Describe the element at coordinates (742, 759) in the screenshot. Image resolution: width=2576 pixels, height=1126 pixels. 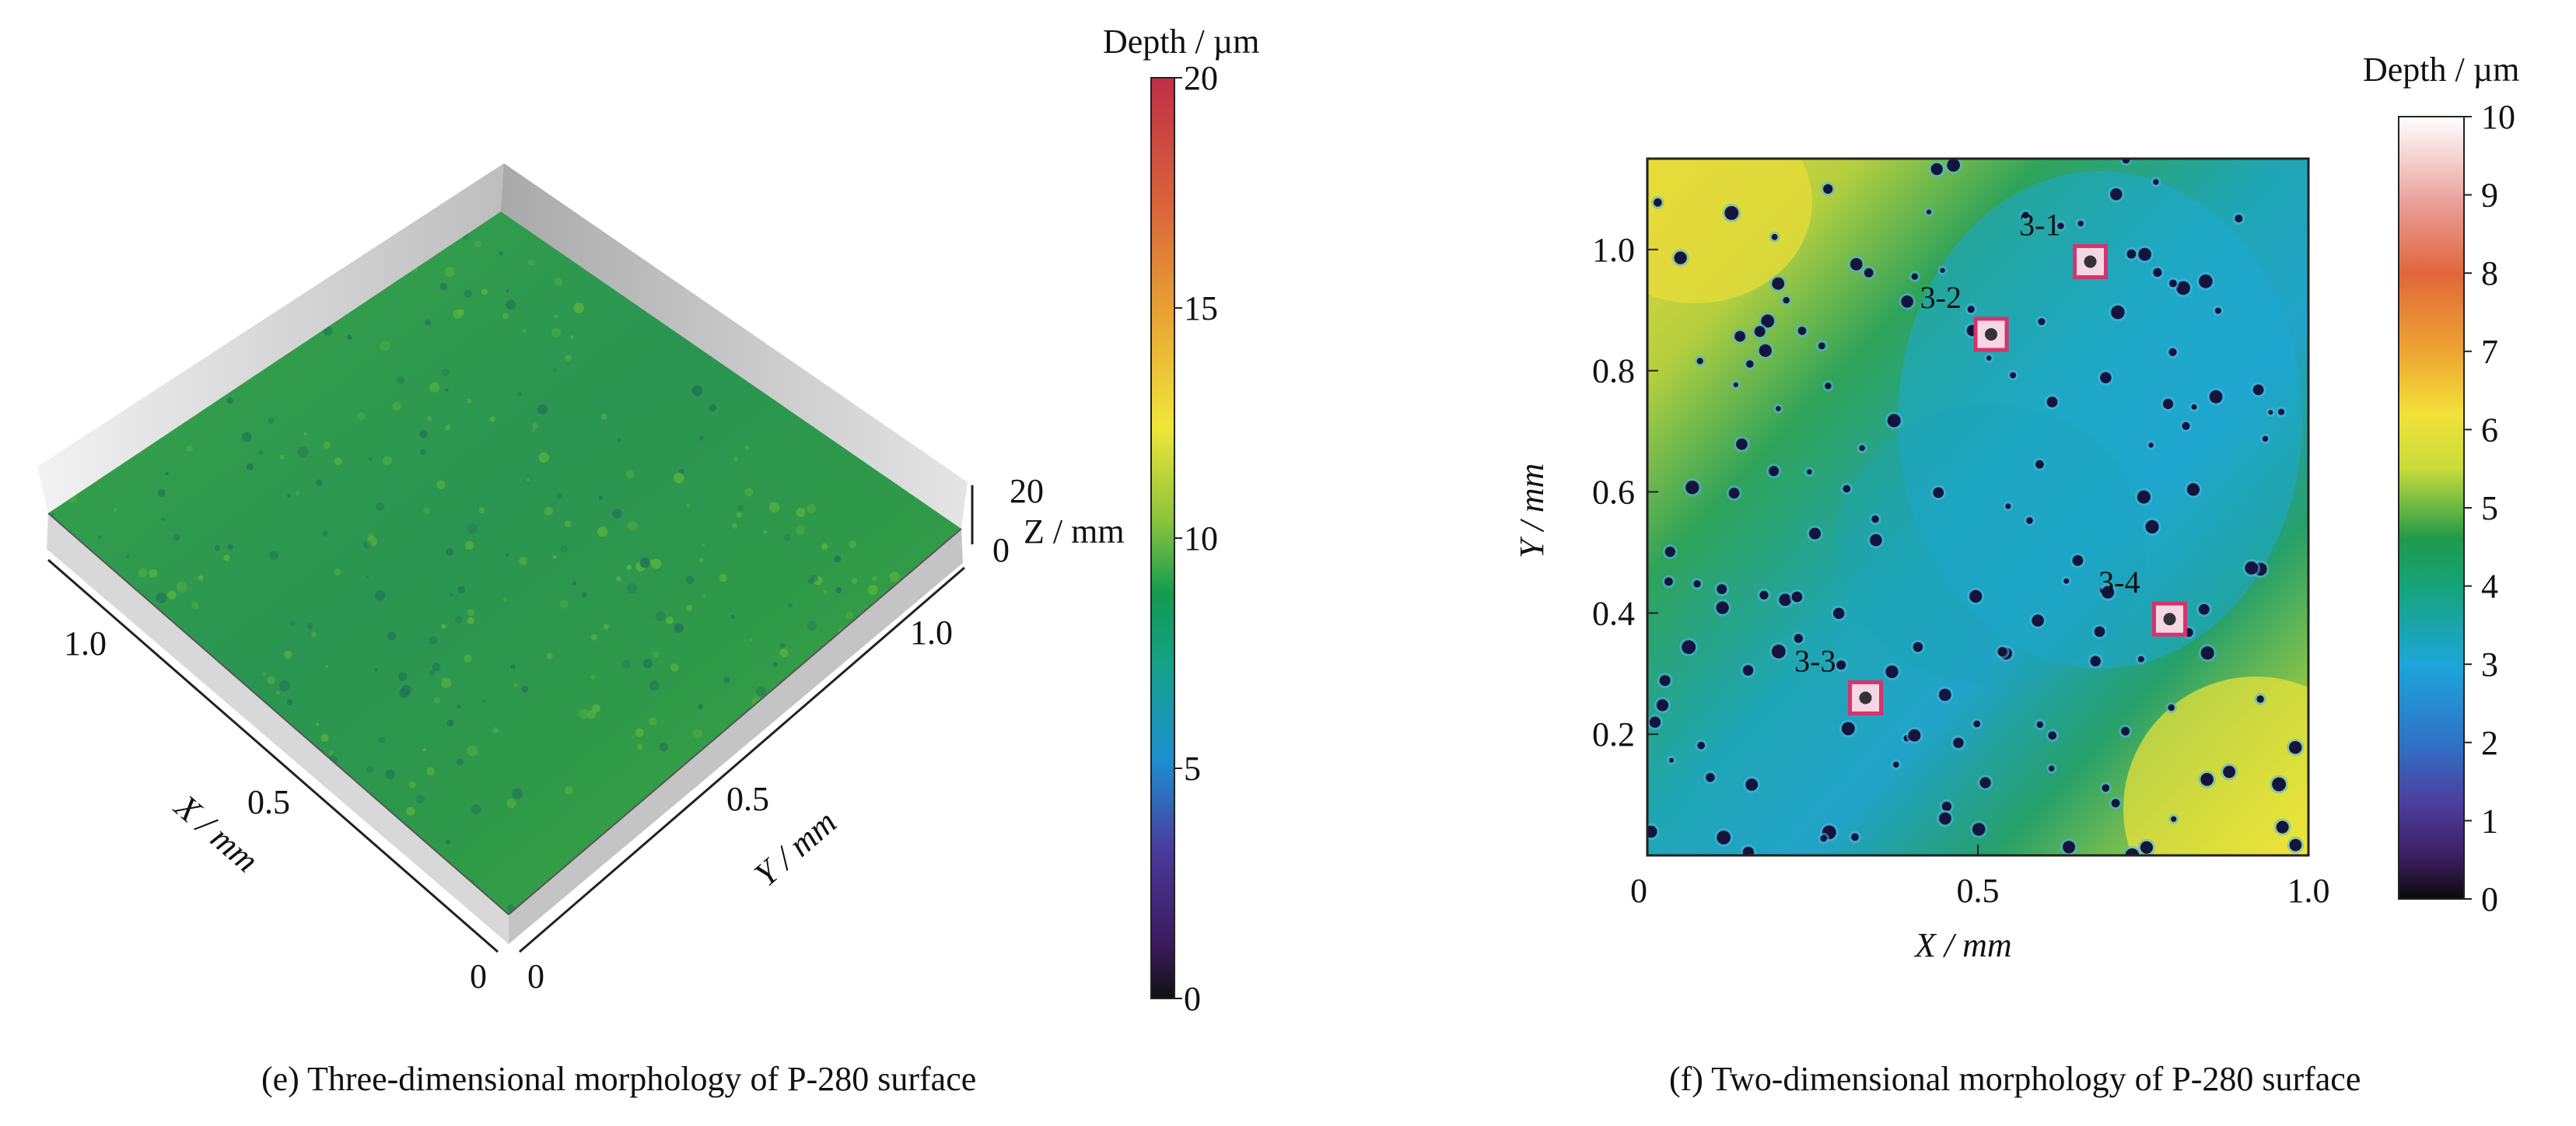
I see `axis-y-line` at that location.